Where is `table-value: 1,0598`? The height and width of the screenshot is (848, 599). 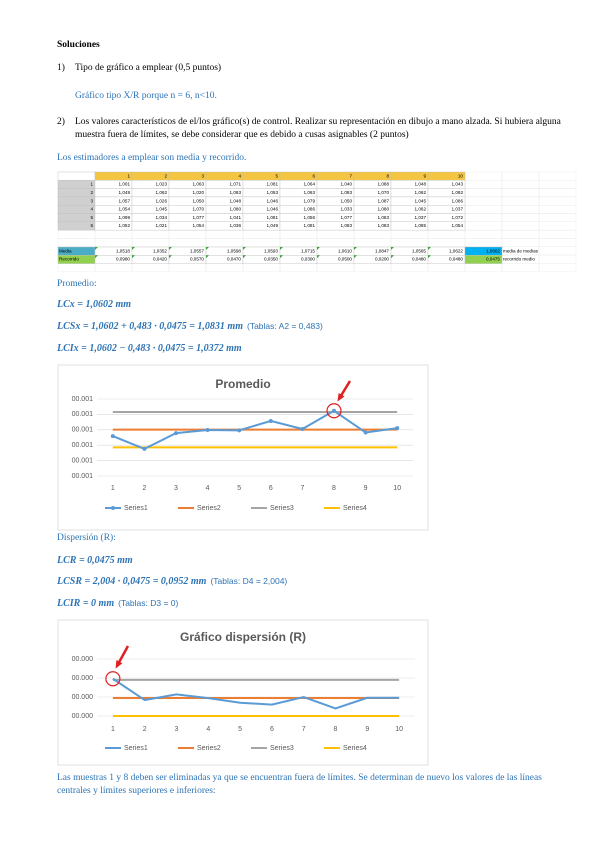 table-value: 1,0598 is located at coordinates (234, 250).